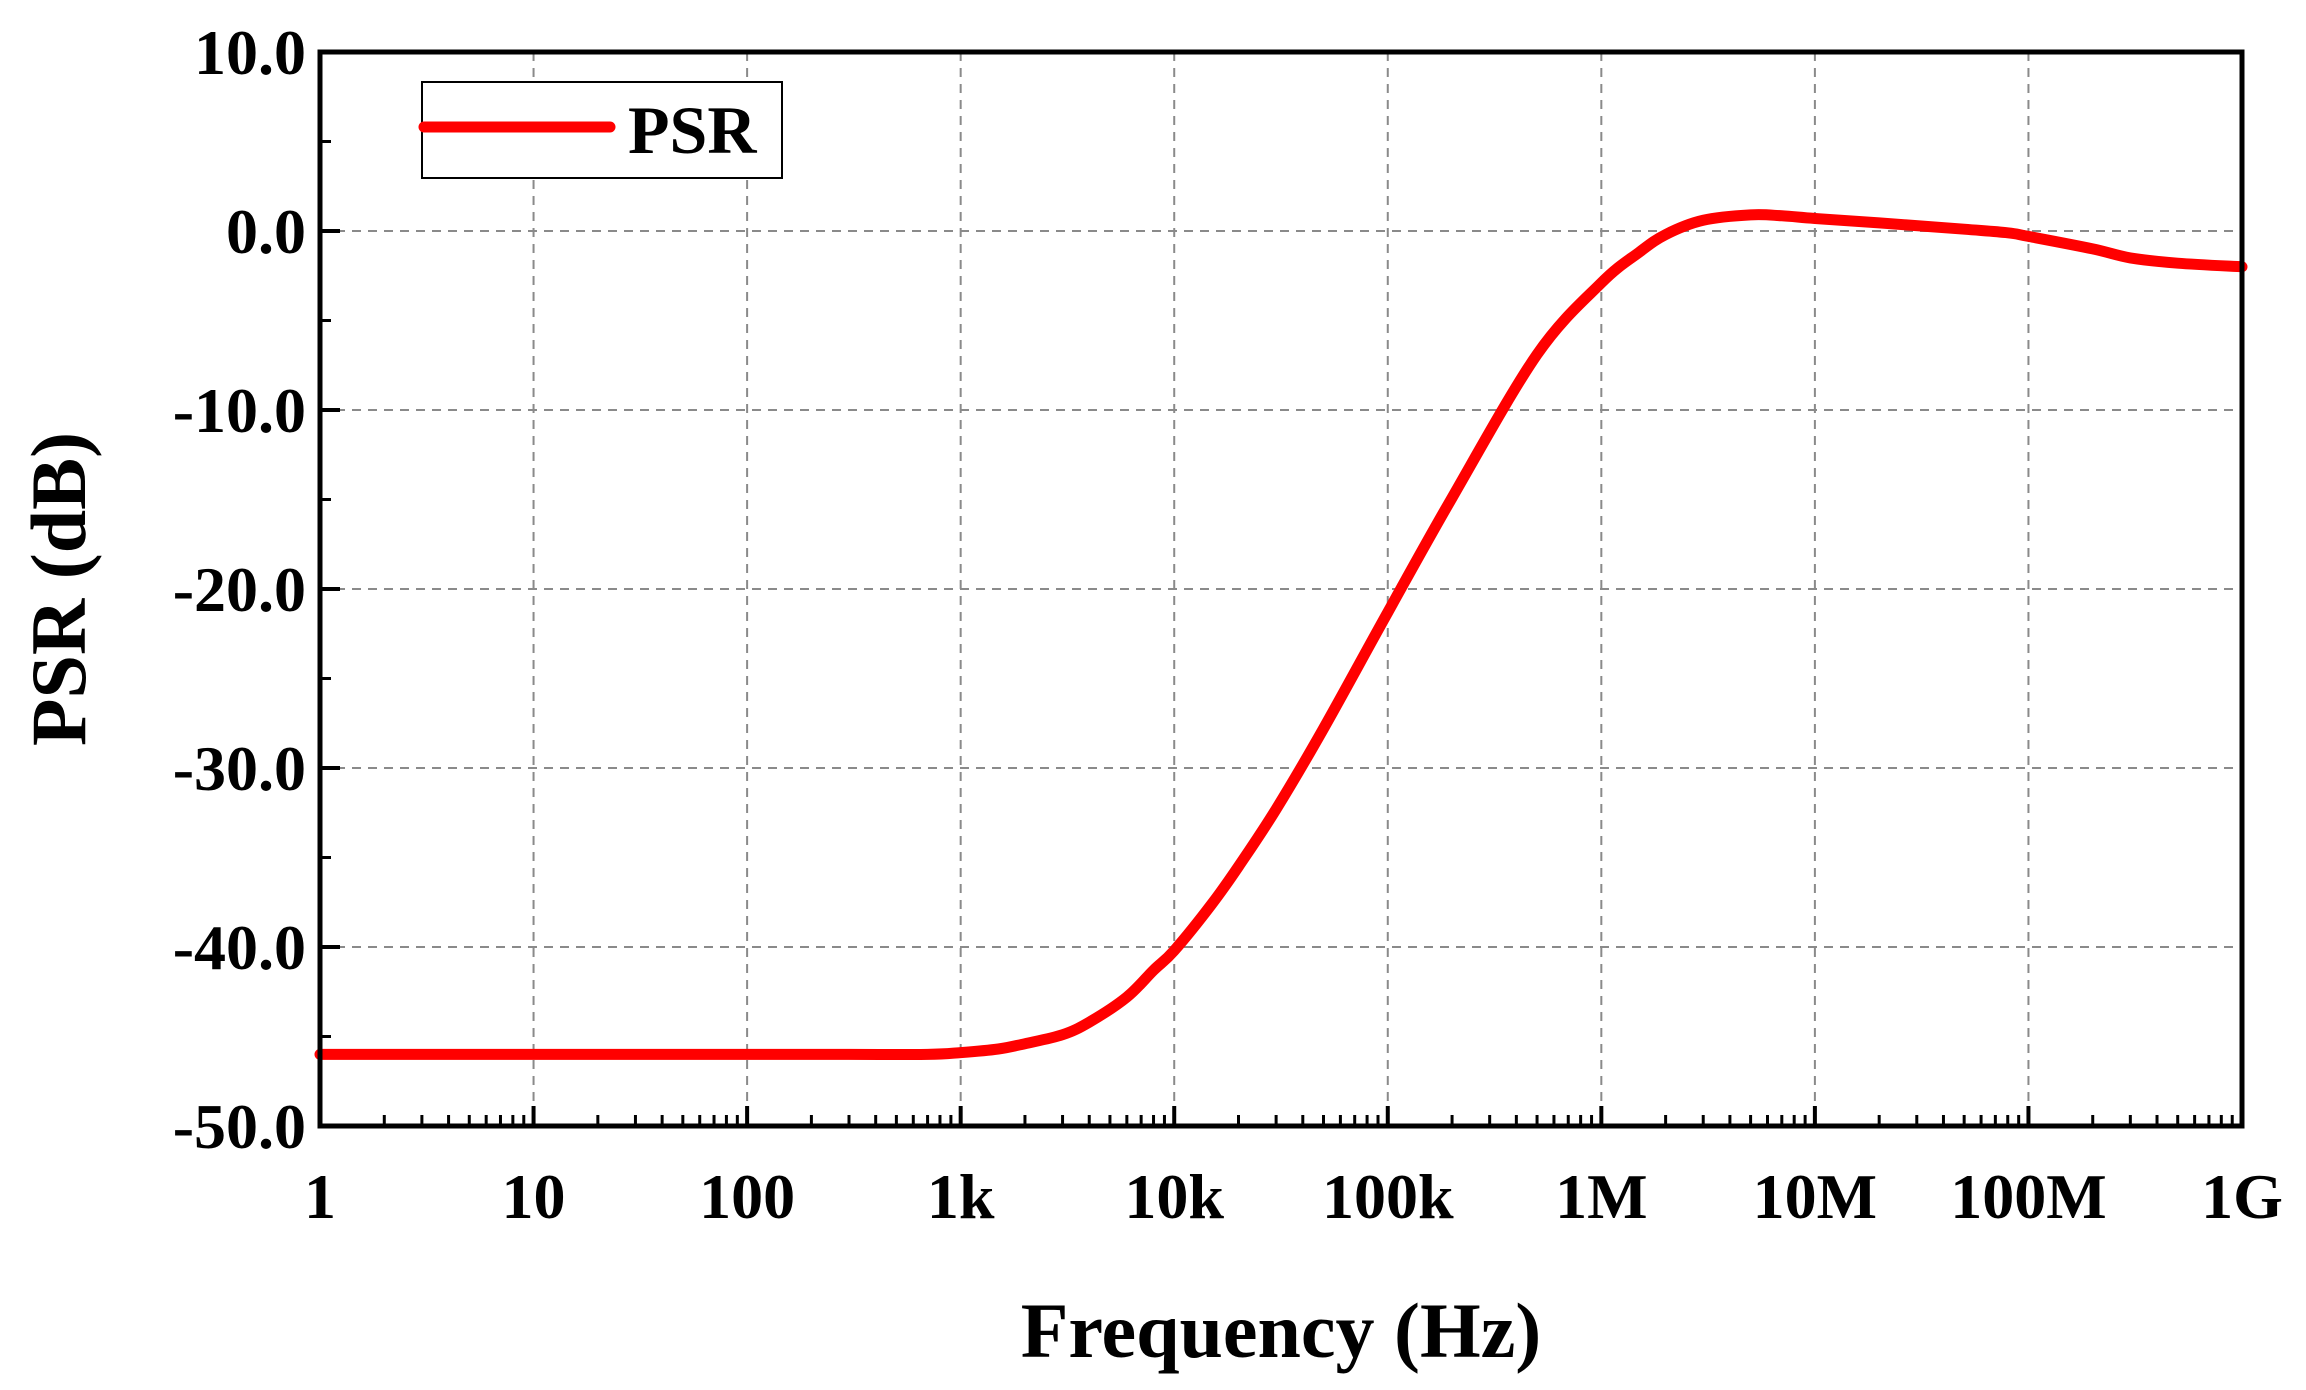 This screenshot has height=1390, width=2306. Describe the element at coordinates (239, 1126) in the screenshot. I see `y-tick-label: -50.0` at that location.